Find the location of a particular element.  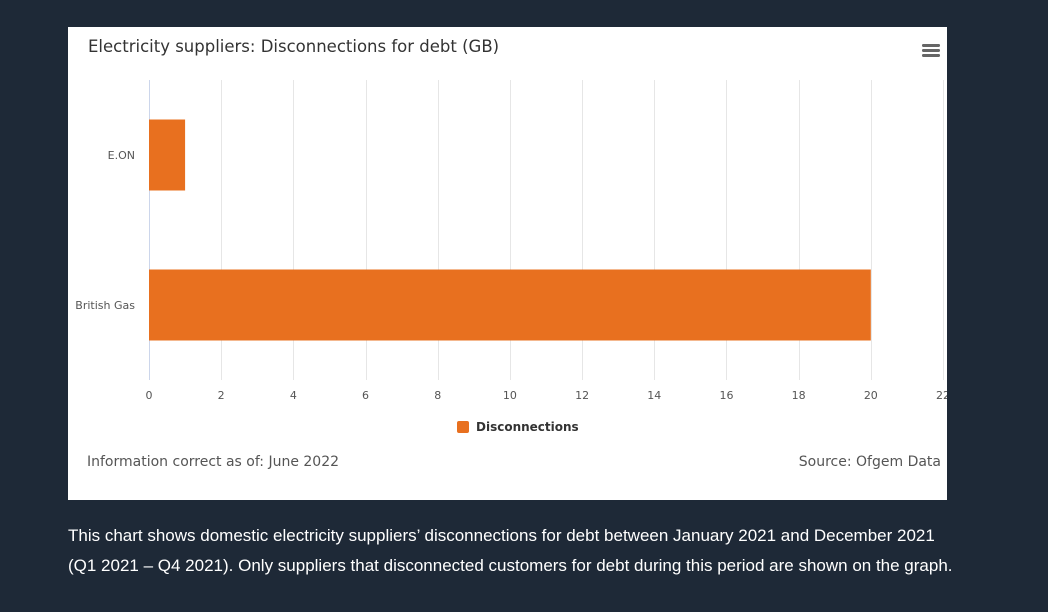

x-tick-label: 22 is located at coordinates (941, 395).